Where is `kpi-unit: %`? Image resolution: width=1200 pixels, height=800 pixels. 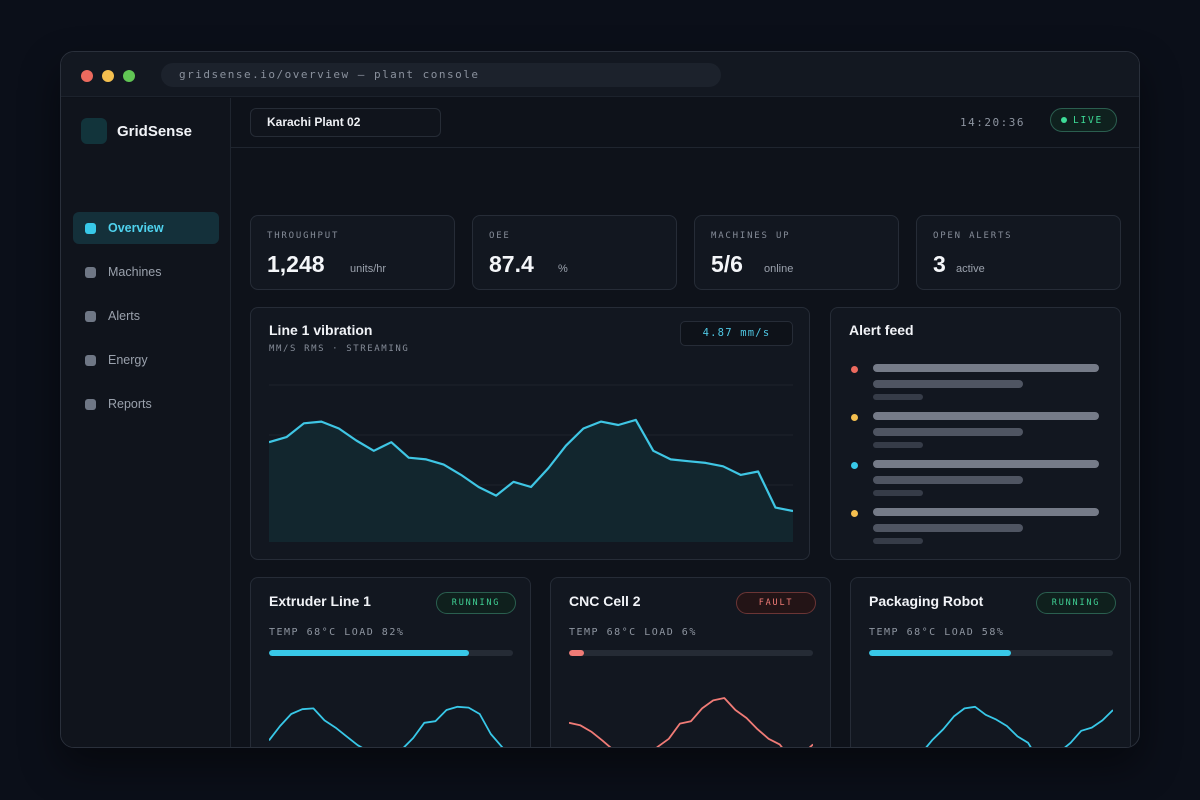
kpi-unit: % is located at coordinates (563, 269).